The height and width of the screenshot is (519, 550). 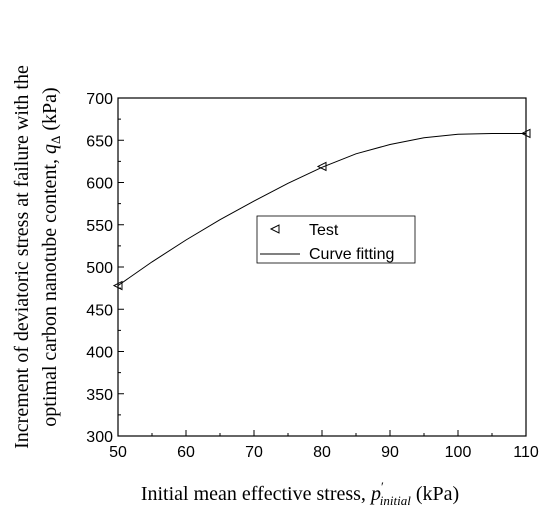 I want to click on x-tick-label: 80, so click(x=322, y=452).